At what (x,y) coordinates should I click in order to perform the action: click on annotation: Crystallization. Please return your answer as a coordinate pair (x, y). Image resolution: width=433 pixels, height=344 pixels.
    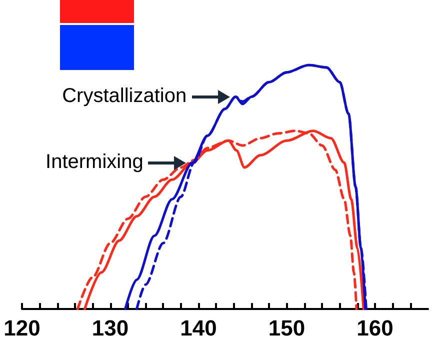
    Looking at the image, I should click on (124, 96).